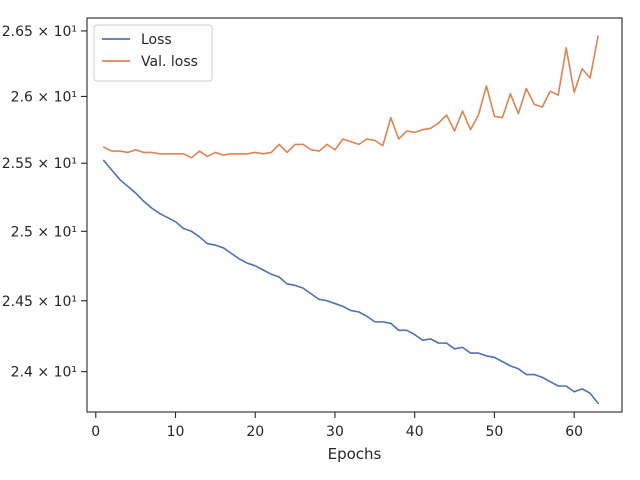 This screenshot has height=480, width=640. What do you see at coordinates (39, 302) in the screenshot?
I see `y-tick-label: 2.45 × 10¹` at bounding box center [39, 302].